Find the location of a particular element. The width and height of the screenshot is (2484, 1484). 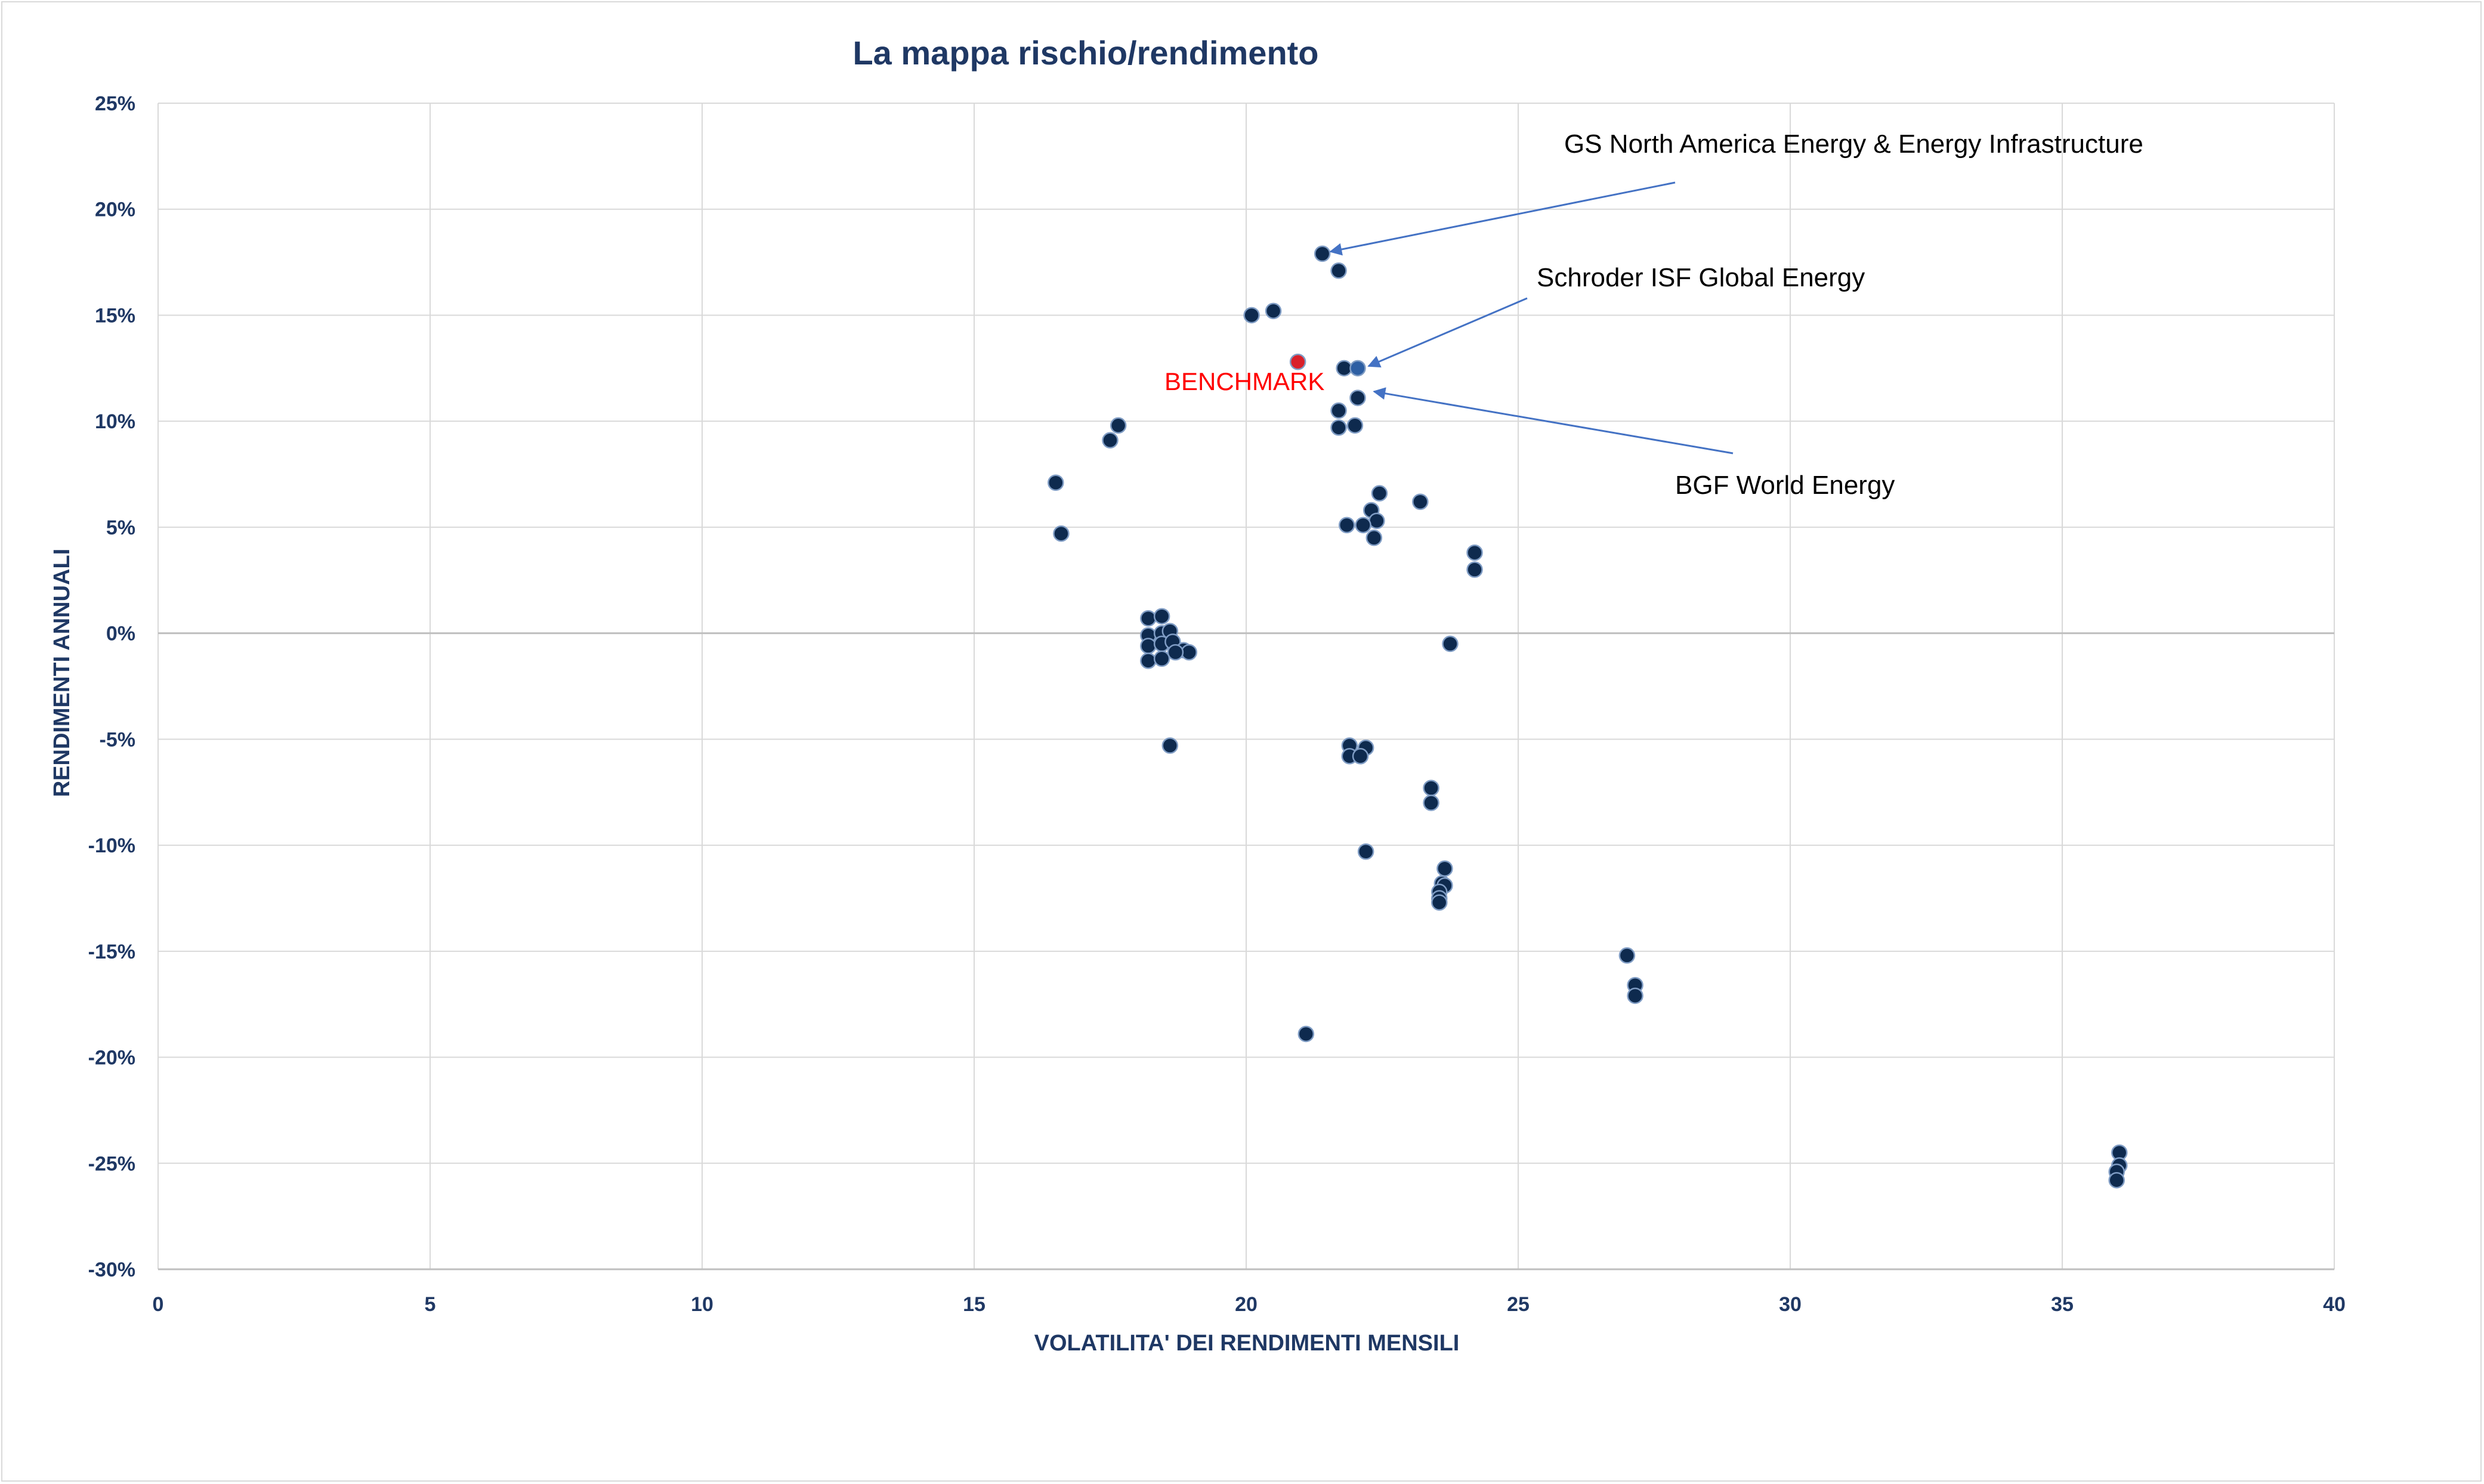

y-tick-label: 25% is located at coordinates (115, 103).